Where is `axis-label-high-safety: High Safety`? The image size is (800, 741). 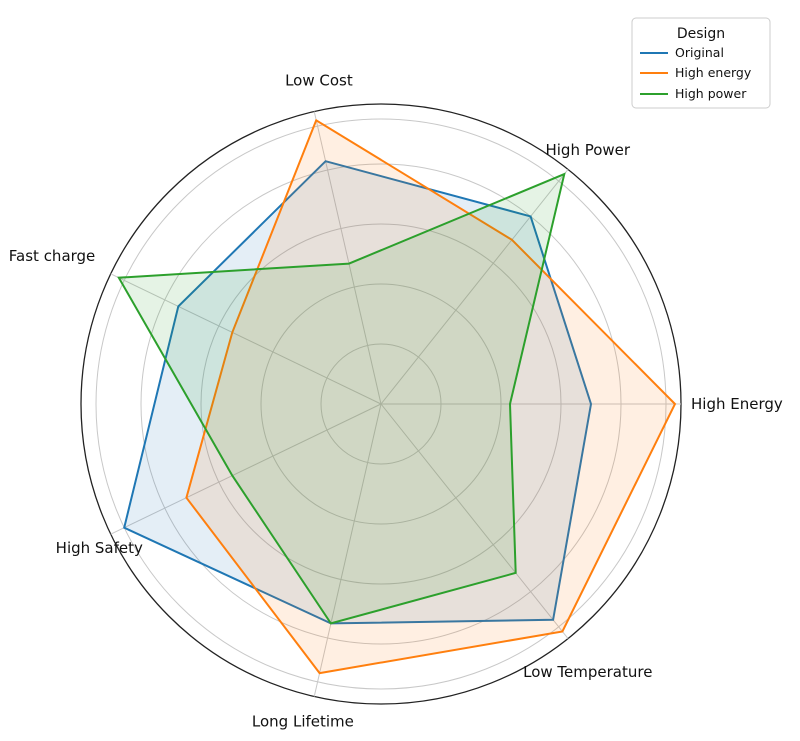
axis-label-high-safety: High Safety is located at coordinates (99, 548).